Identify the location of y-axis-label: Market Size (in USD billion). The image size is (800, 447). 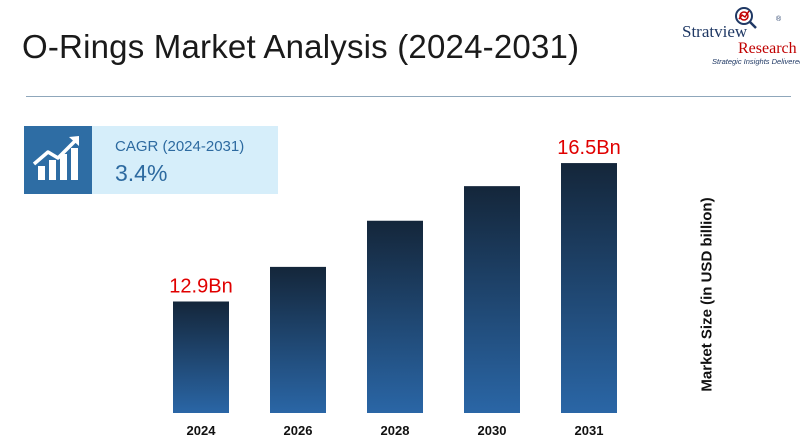
(707, 294).